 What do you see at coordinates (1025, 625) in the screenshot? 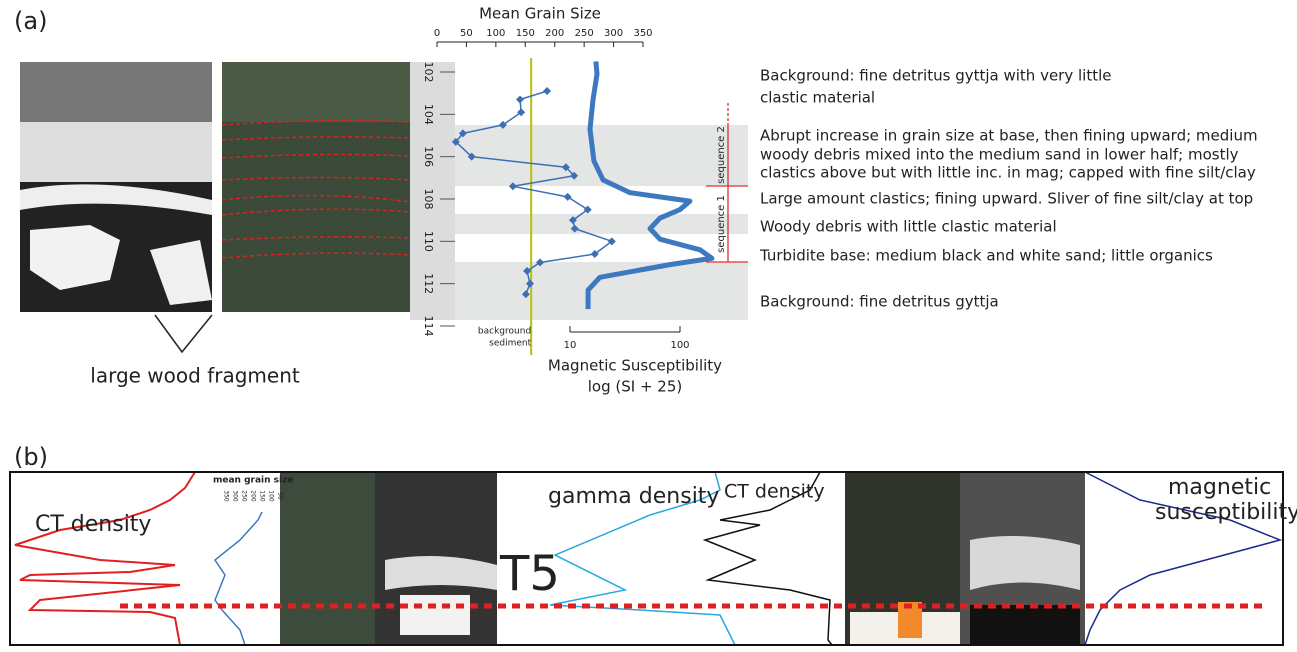
I see `ct-block` at bounding box center [1025, 625].